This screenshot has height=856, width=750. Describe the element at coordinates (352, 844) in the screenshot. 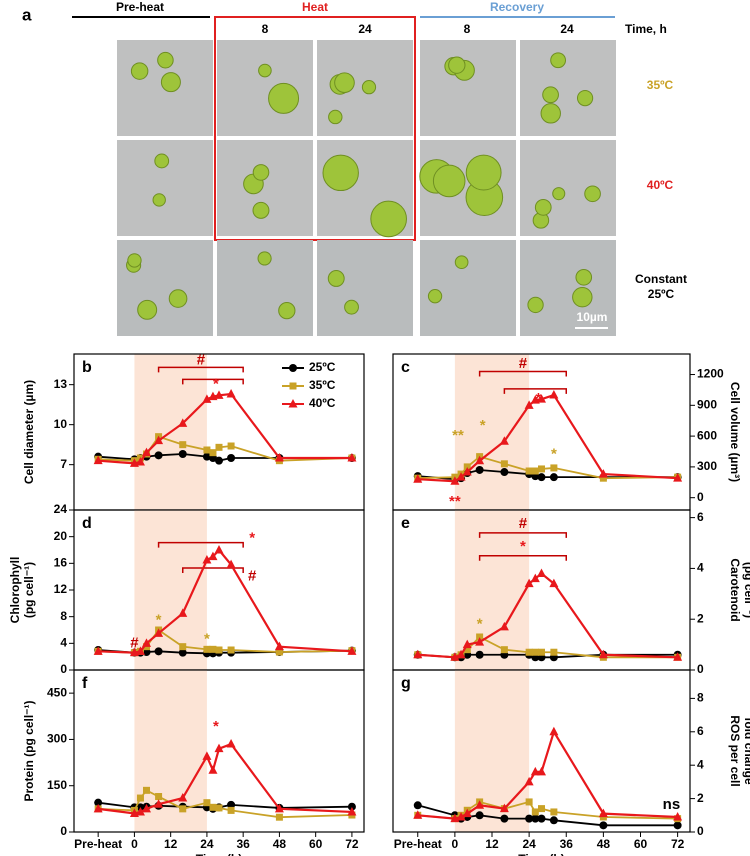

I see `x-tick-label: 72` at that location.